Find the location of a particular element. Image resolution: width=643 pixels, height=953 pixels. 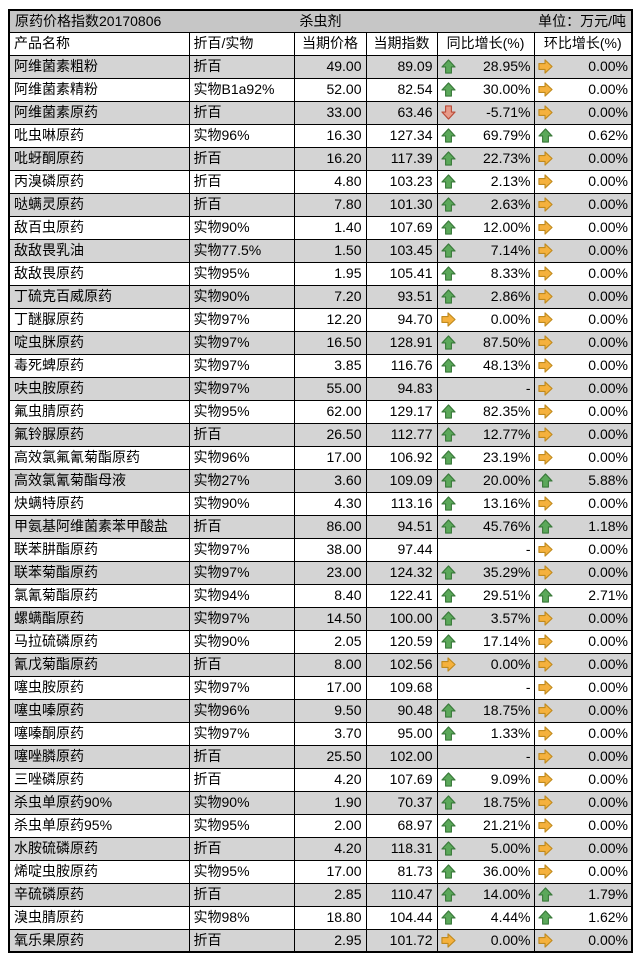

index-cell: 81.73 is located at coordinates (401, 871).